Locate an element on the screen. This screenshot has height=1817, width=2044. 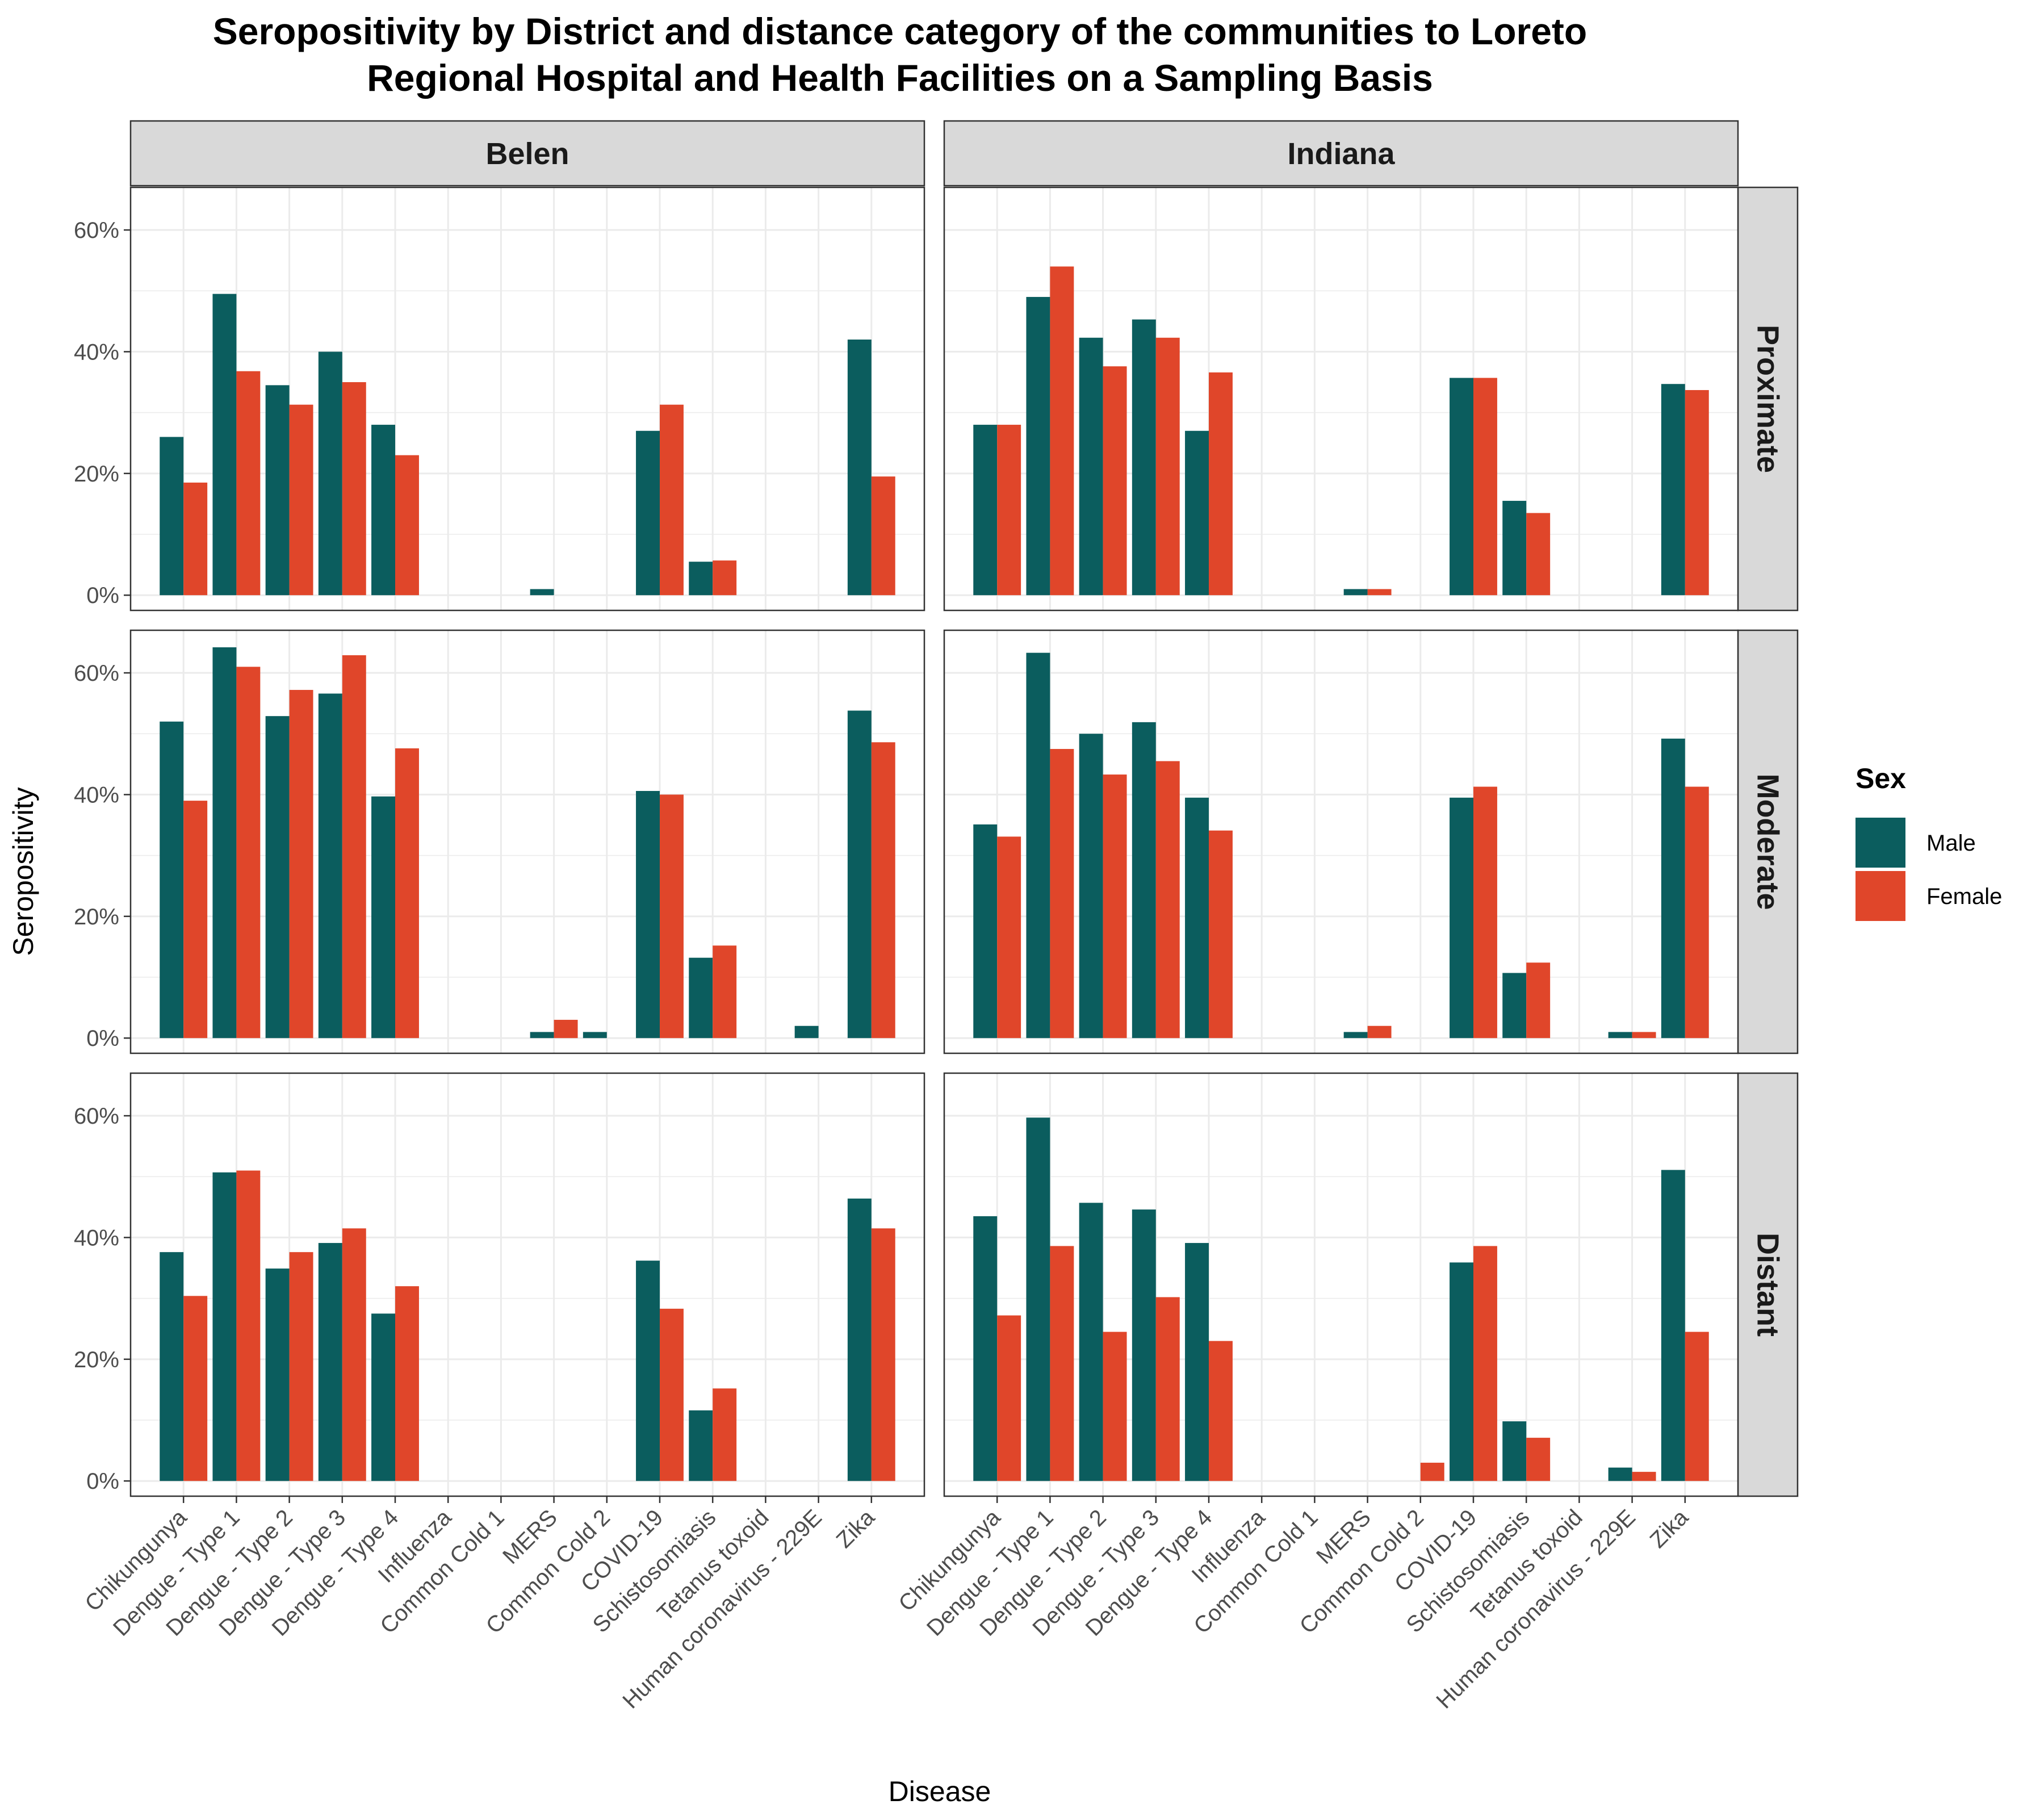
panel-indiana-moderate is located at coordinates (1341, 841).